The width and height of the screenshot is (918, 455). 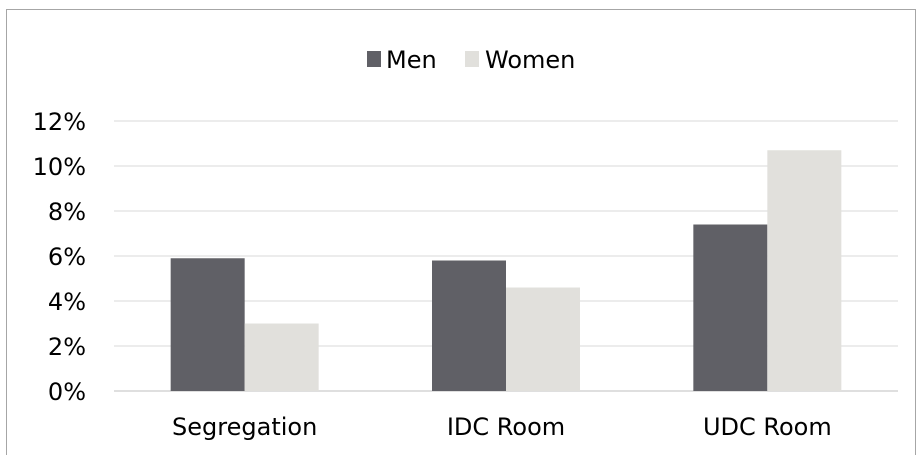 I want to click on x-tick-label: Segregation, so click(x=244, y=427).